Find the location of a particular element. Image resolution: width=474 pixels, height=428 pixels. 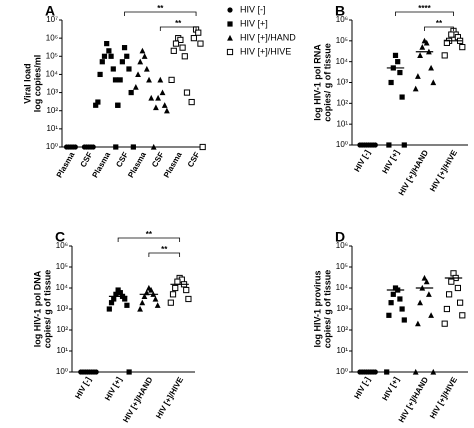

y-axis-label: log HIV-1 provirus is located at coordinates (317, 308).